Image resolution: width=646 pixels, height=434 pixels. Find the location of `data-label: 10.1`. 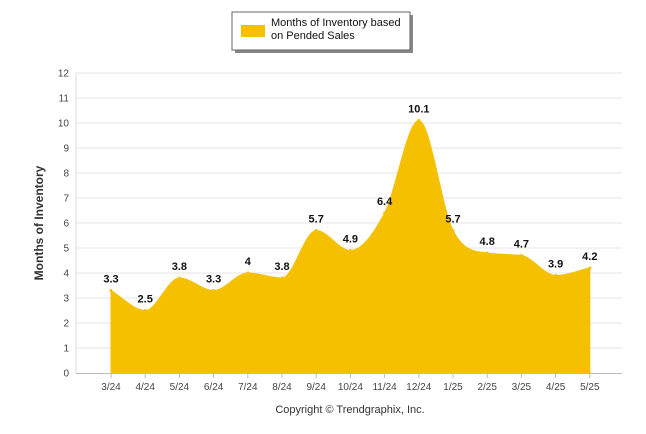

data-label: 10.1 is located at coordinates (418, 110).